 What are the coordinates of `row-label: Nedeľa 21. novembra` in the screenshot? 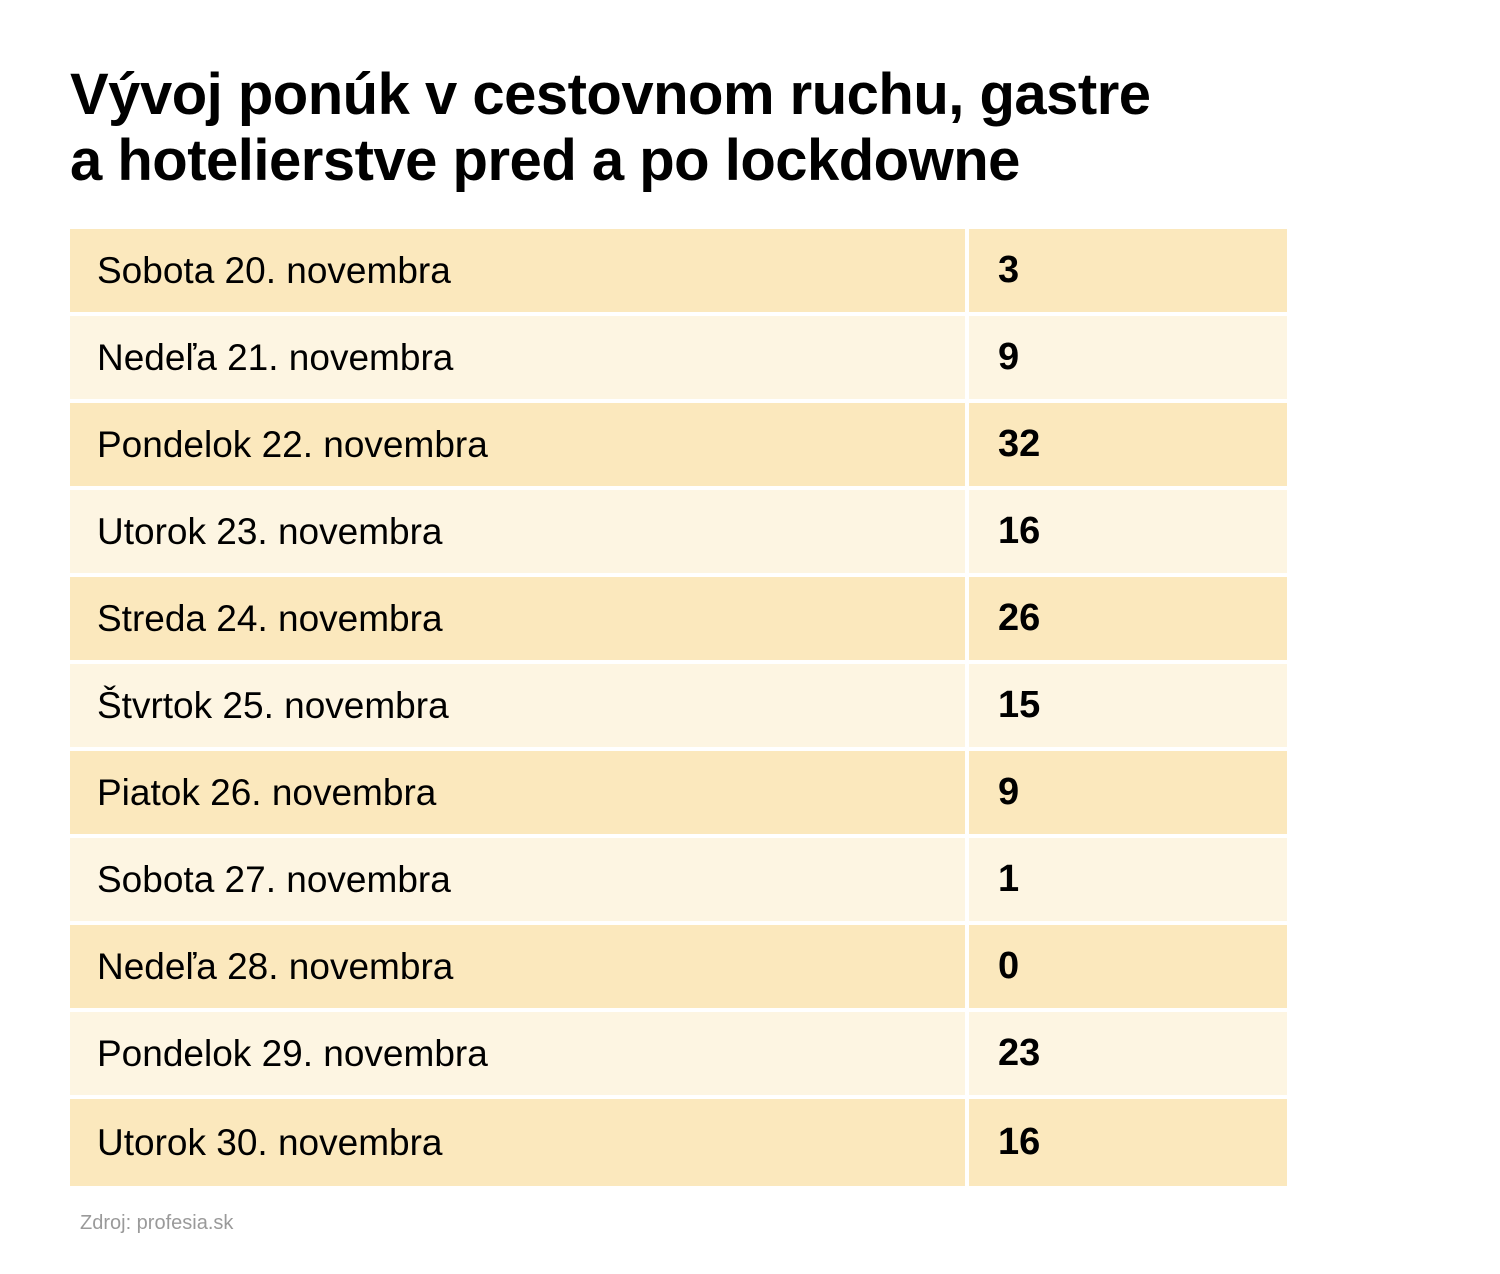 It's located at (519, 359).